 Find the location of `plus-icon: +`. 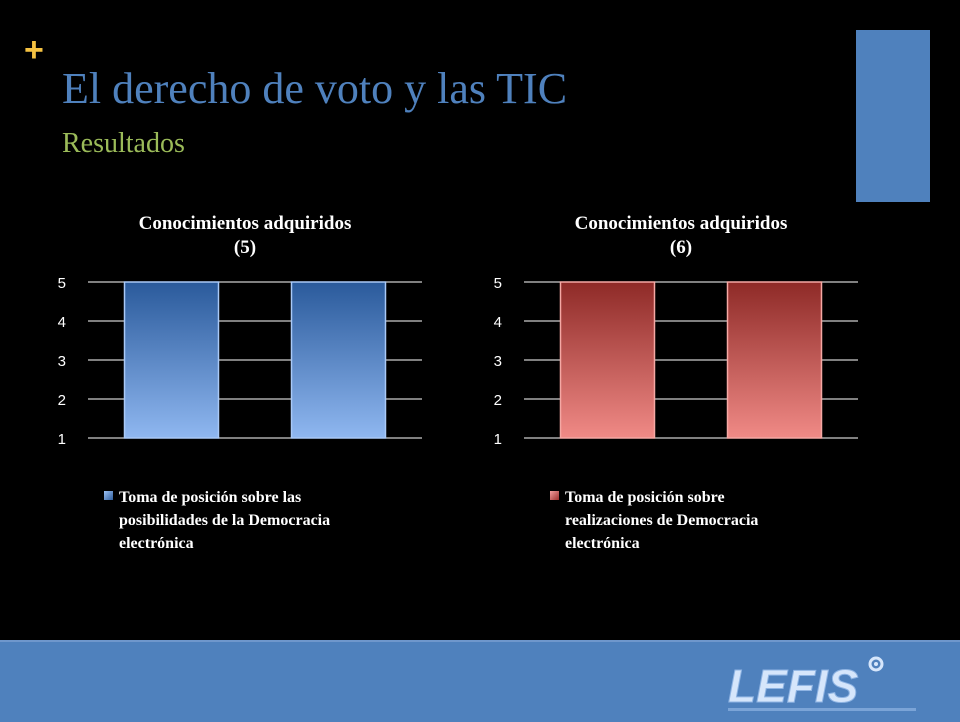

plus-icon: + is located at coordinates (34, 50).